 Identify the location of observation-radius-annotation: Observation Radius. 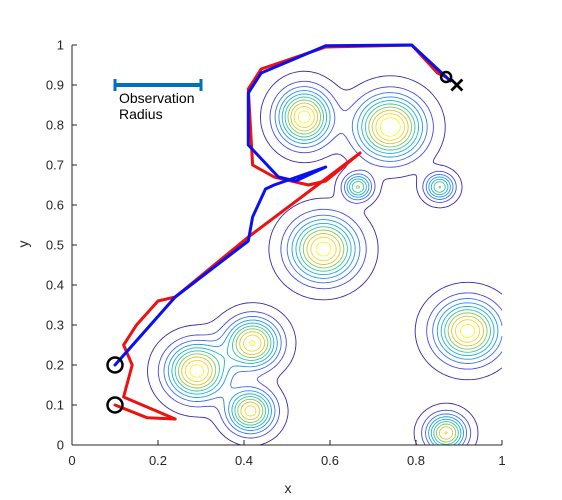
(158, 100).